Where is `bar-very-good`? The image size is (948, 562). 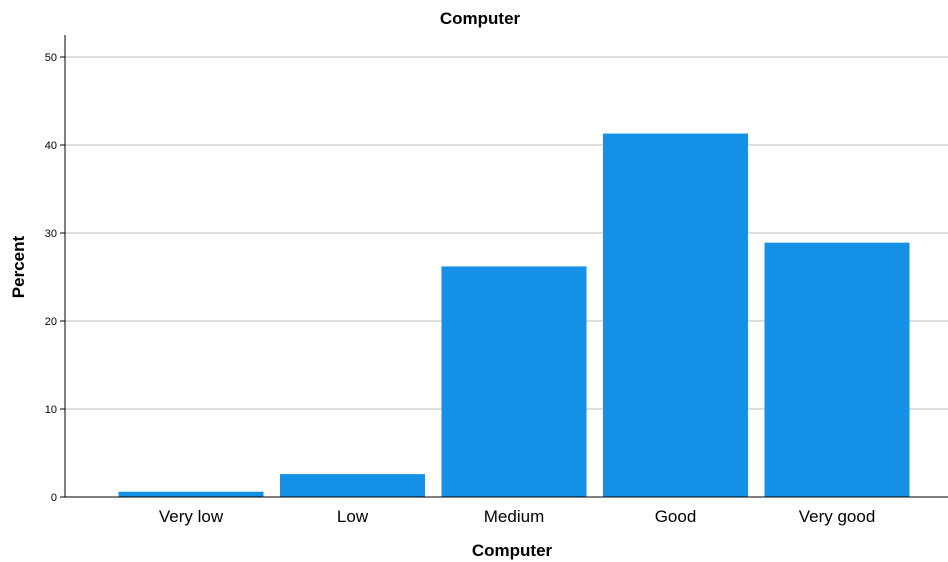 bar-very-good is located at coordinates (837, 369).